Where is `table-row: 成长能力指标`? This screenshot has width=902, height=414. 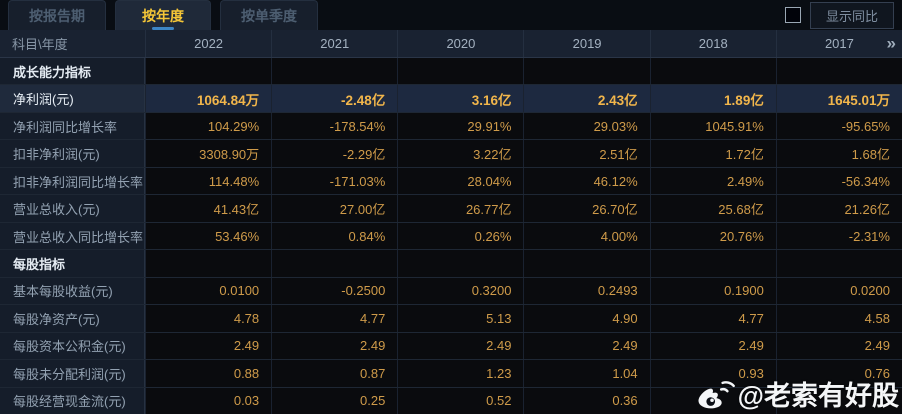
table-row: 成长能力指标 is located at coordinates (451, 71).